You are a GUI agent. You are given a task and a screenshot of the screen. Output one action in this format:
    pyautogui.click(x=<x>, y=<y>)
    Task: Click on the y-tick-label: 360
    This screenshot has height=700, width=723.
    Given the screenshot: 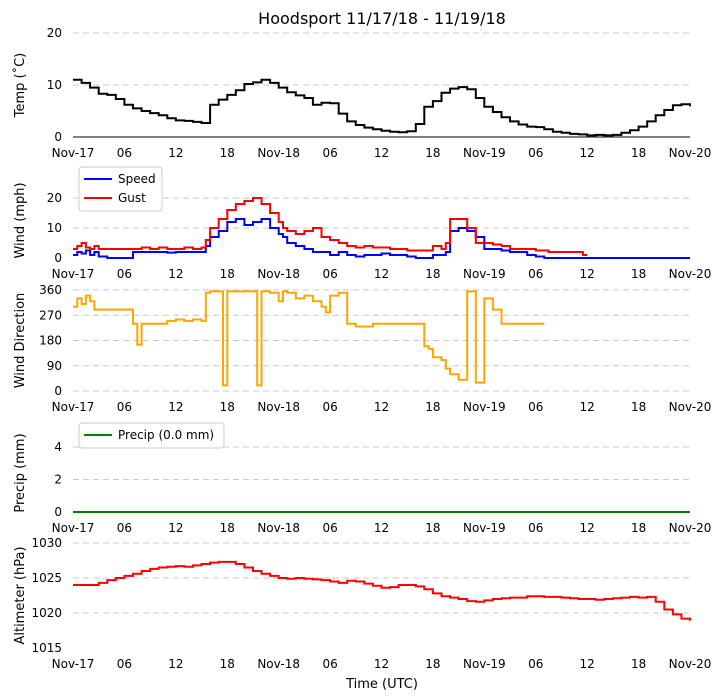 What is the action you would take?
    pyautogui.click(x=50, y=290)
    